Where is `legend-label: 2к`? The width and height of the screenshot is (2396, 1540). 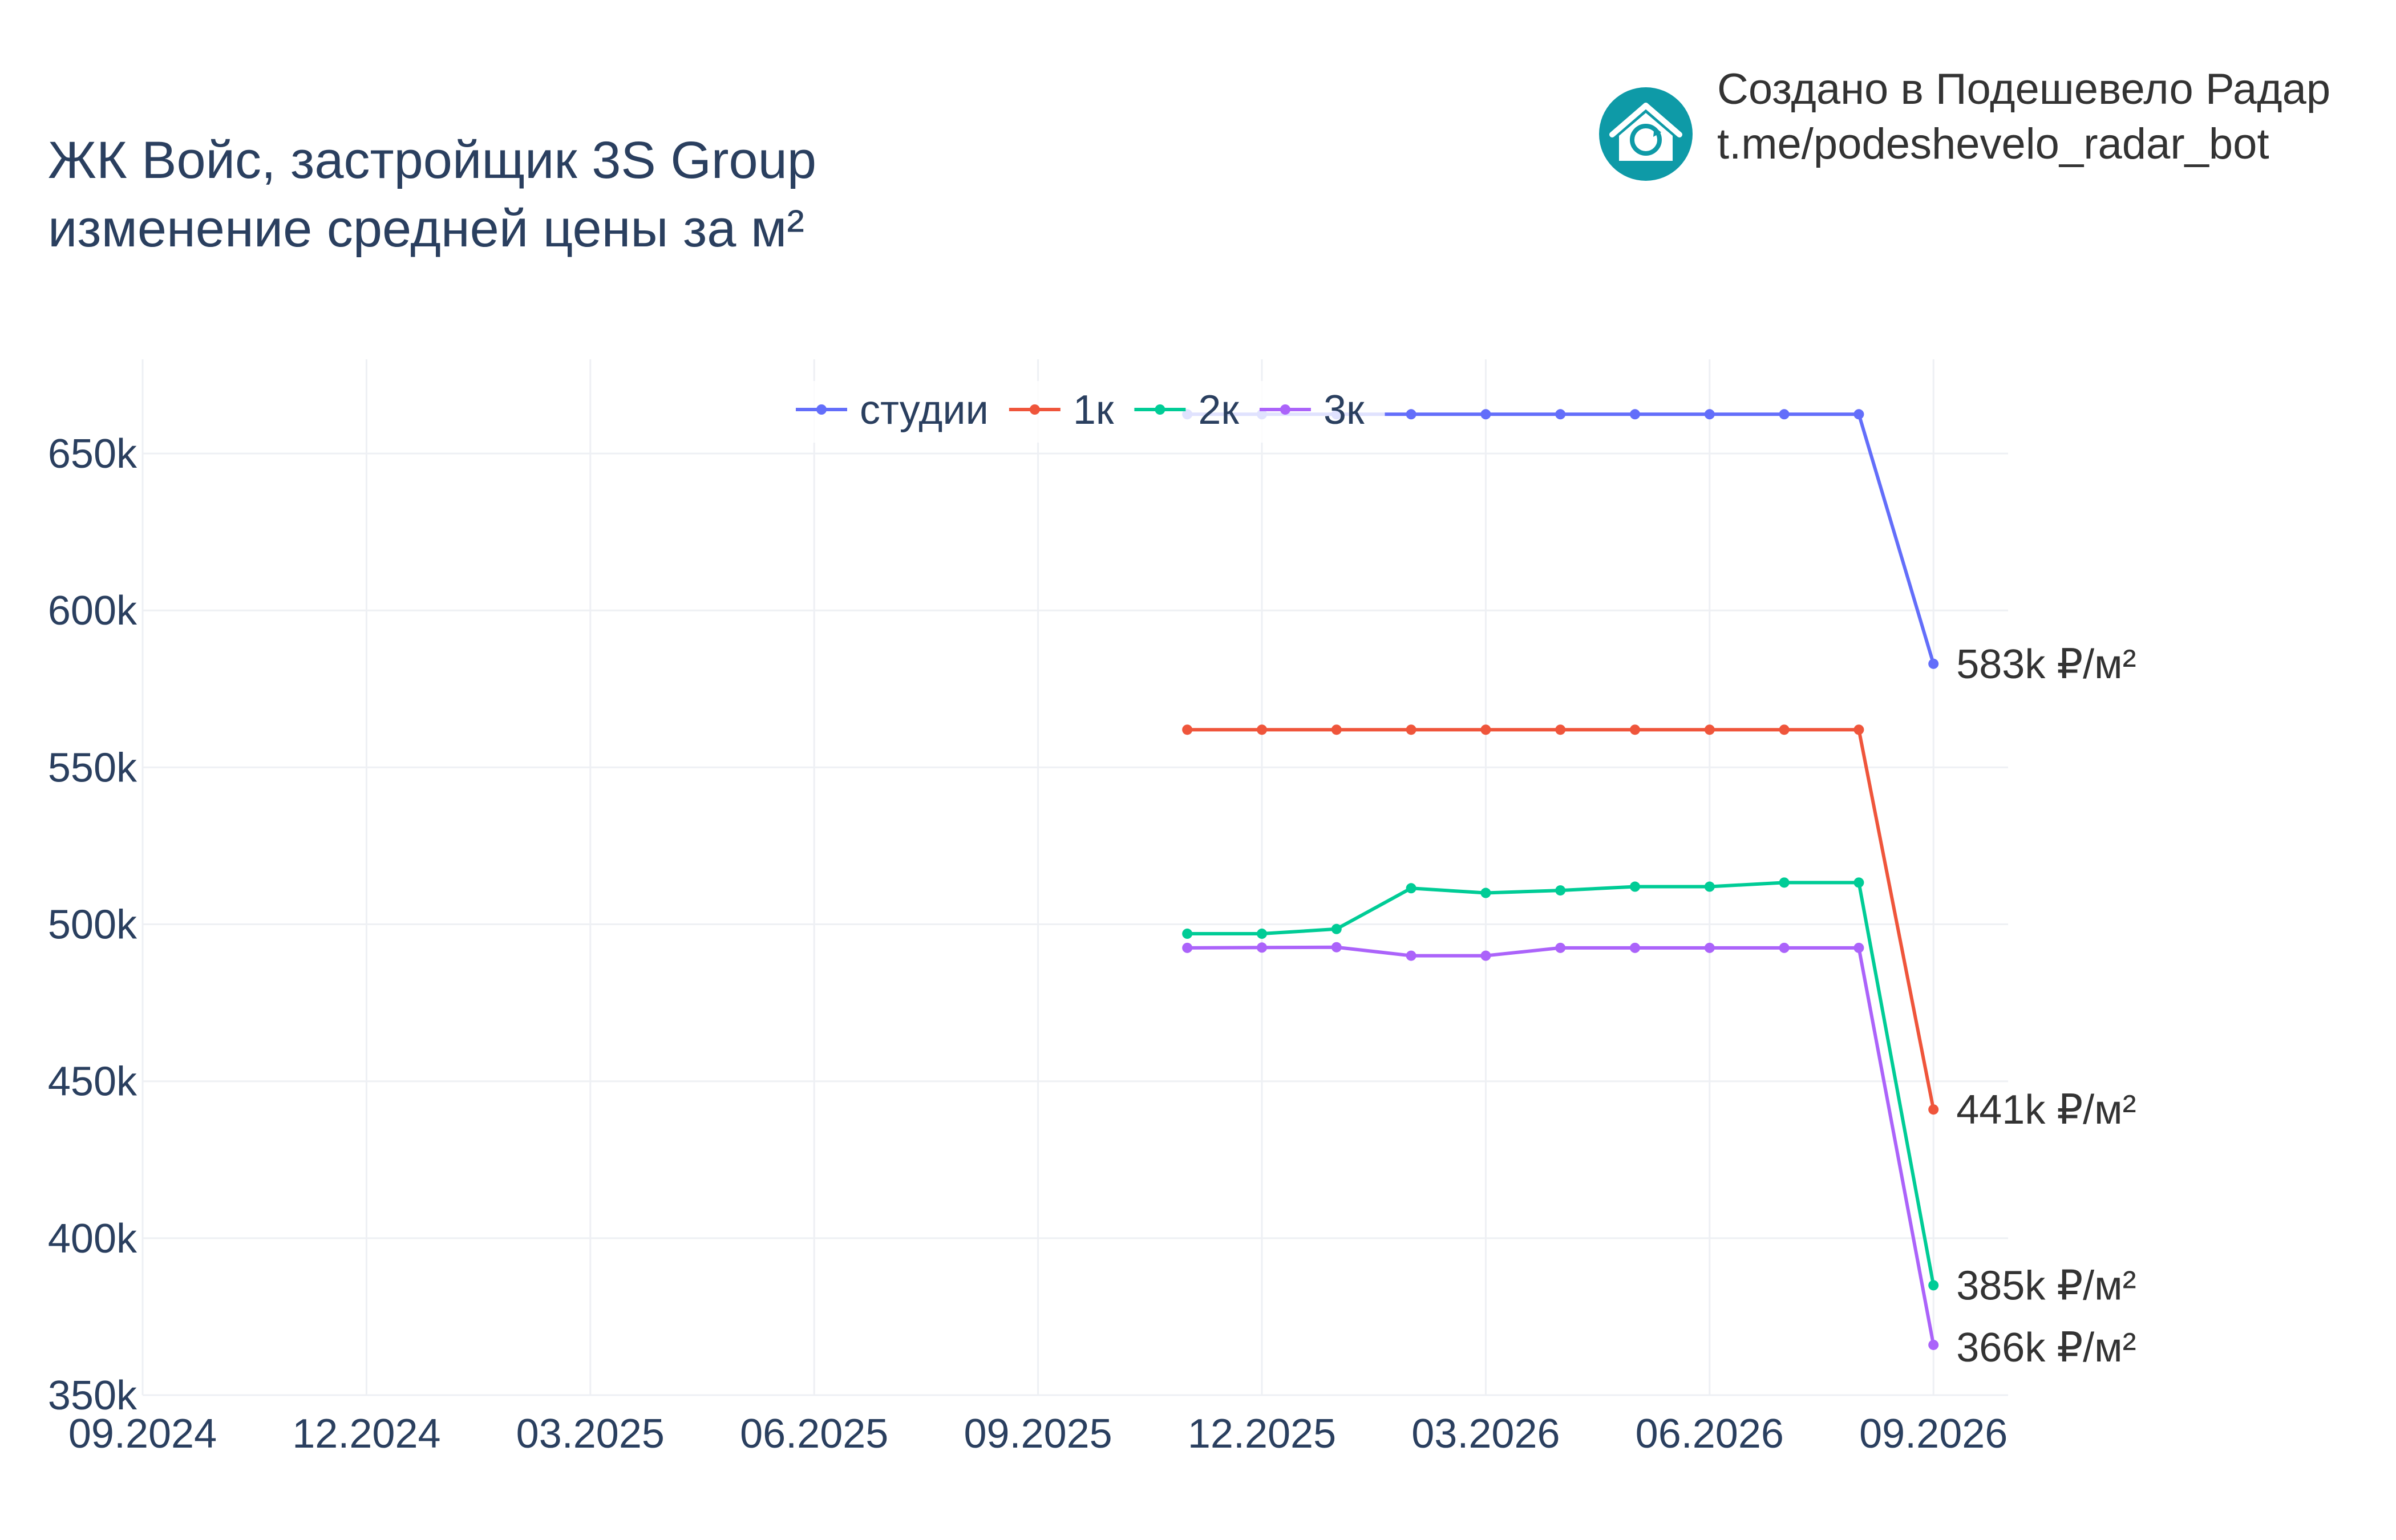 legend-label: 2к is located at coordinates (1218, 410).